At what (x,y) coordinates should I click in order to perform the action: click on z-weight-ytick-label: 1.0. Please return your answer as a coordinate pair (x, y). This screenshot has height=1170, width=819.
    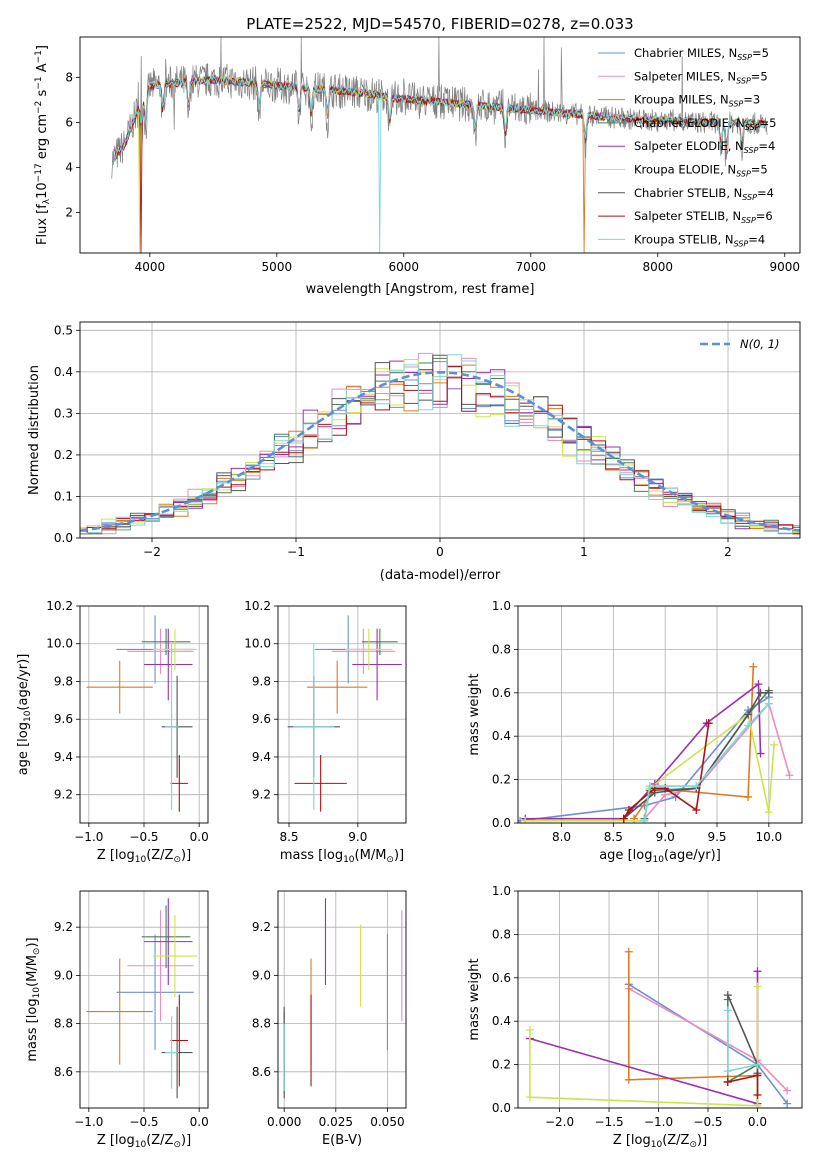
    Looking at the image, I should click on (501, 891).